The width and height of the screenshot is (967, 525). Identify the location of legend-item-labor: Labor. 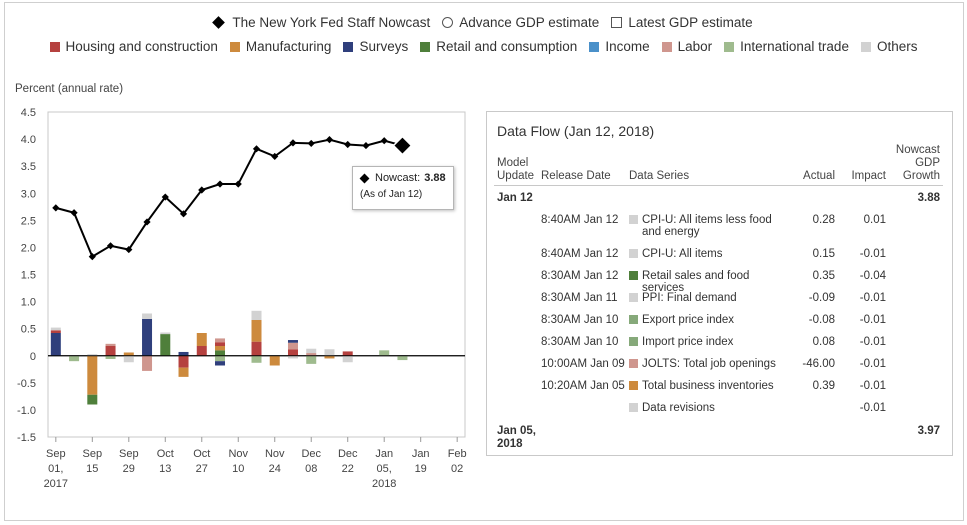
(686, 46).